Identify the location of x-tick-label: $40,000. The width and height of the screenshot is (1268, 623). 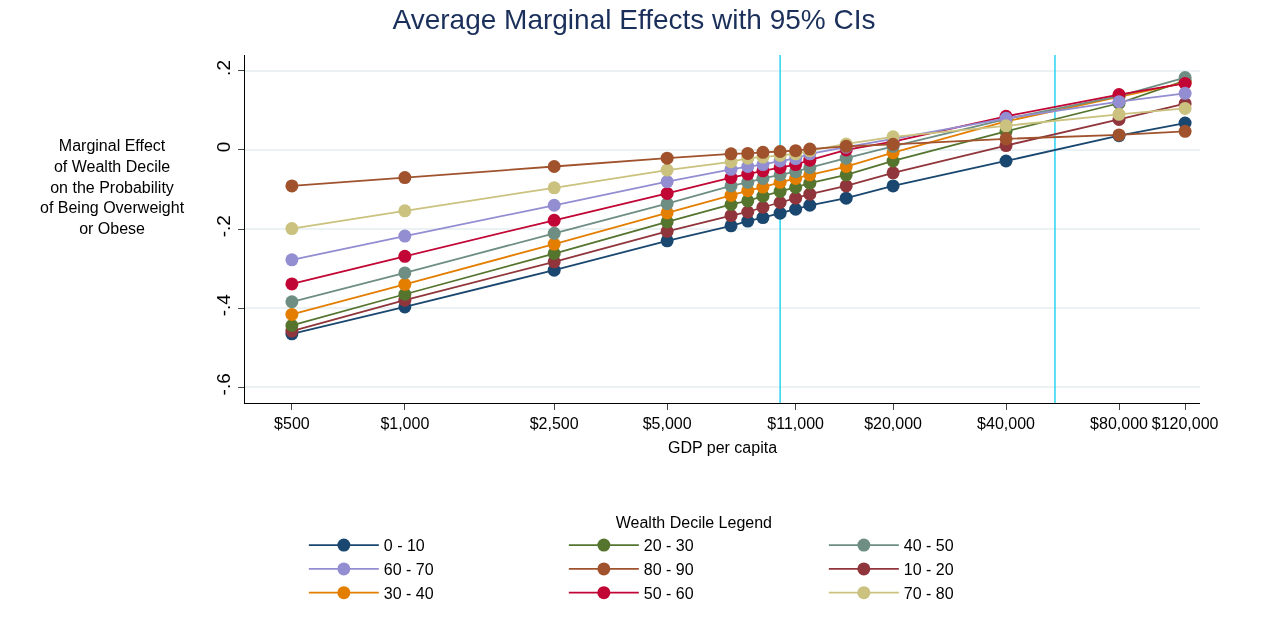
(1006, 424).